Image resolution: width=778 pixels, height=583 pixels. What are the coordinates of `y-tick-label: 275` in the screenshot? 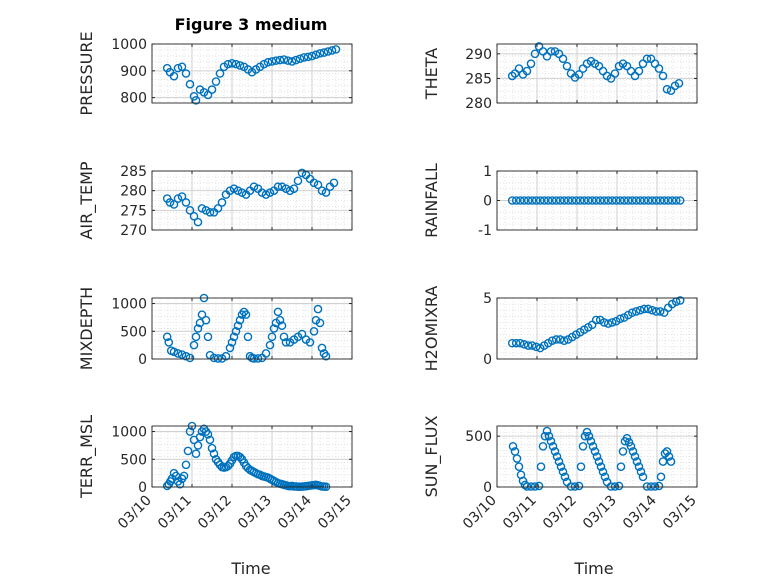 It's located at (133, 211).